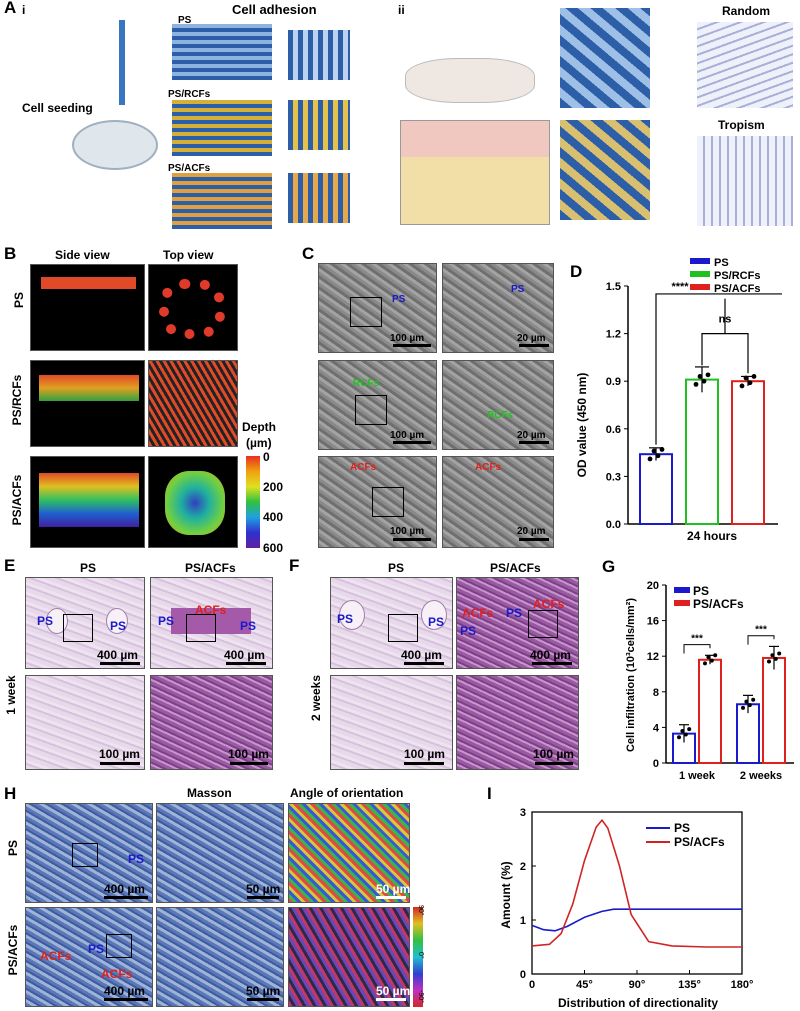 The width and height of the screenshot is (800, 1011). I want to click on depth-tick-0: 0, so click(266, 457).